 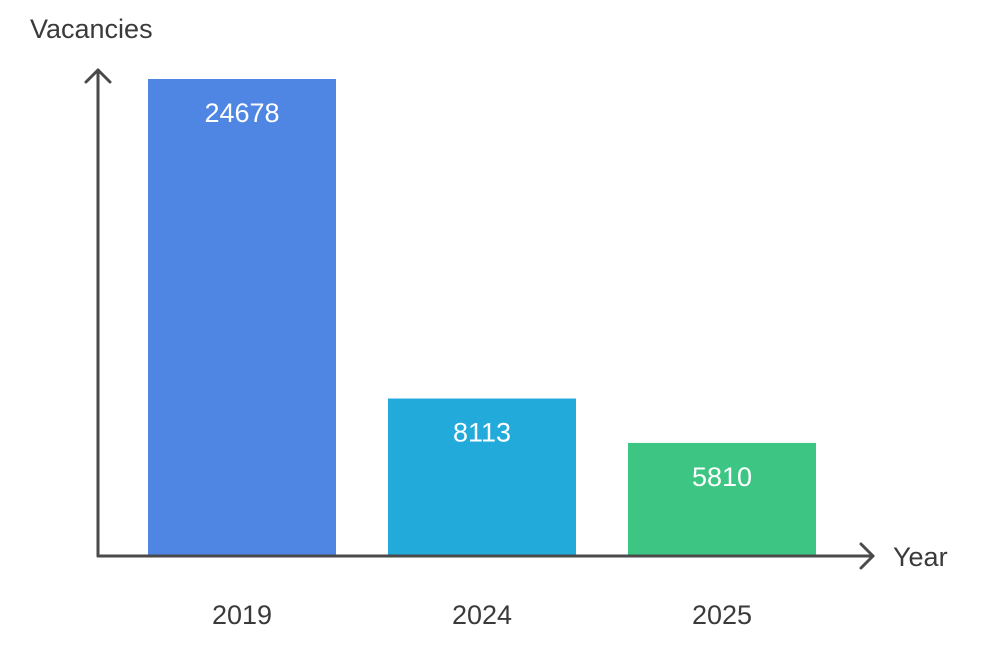 I want to click on bar-2024, so click(x=482, y=476).